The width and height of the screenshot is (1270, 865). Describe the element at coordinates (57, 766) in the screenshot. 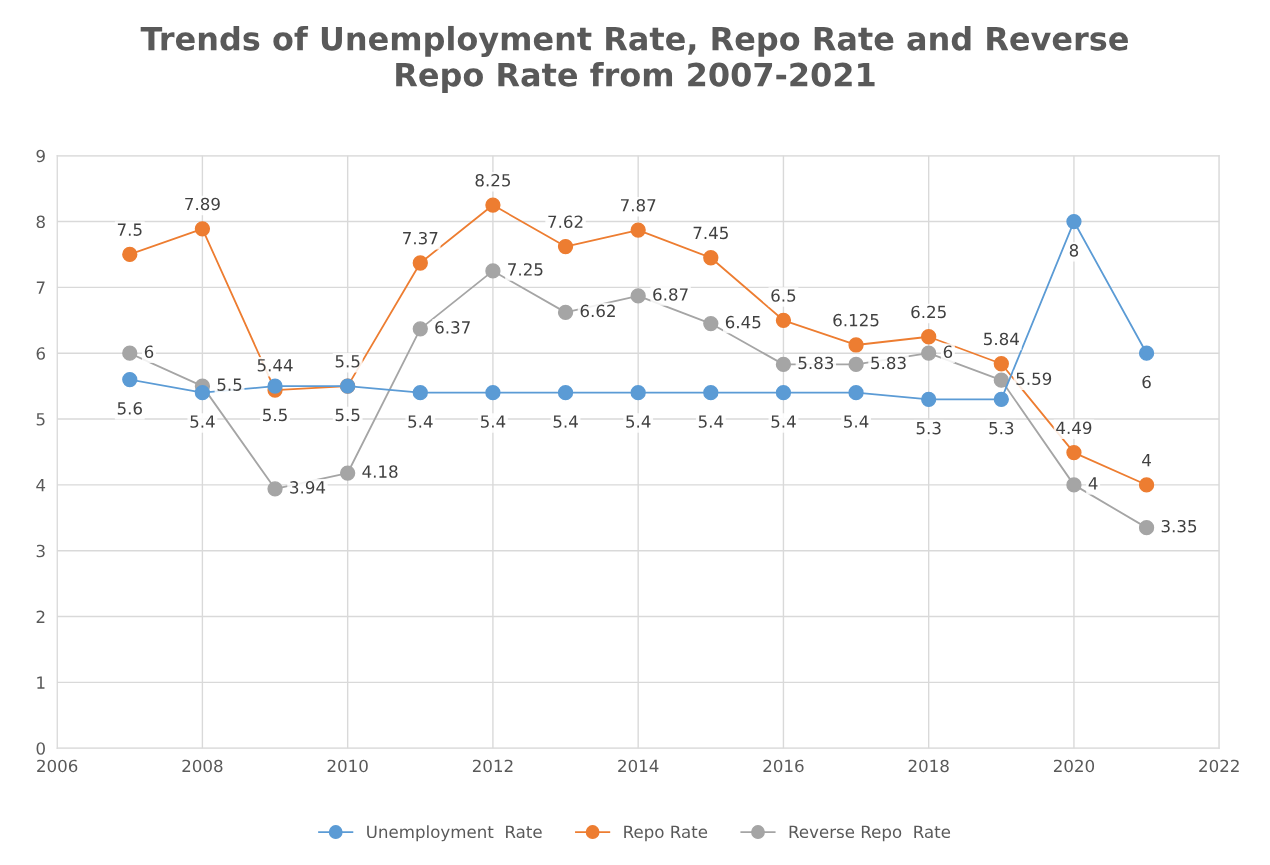

I see `x-tick-label: 2006` at that location.